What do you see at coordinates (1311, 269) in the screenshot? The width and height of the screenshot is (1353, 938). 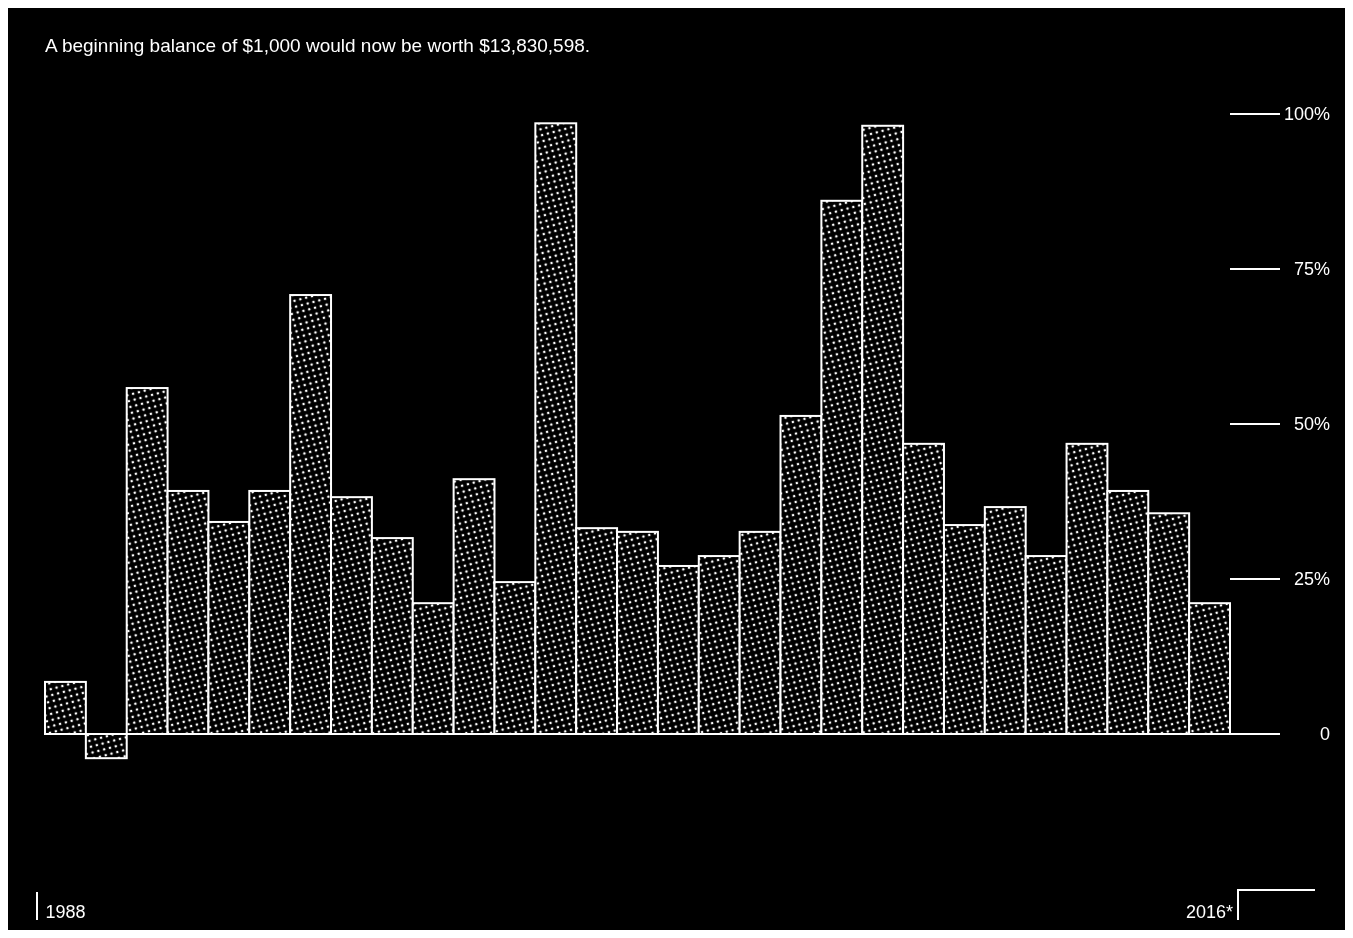 I see `y-tick-label: 75%` at bounding box center [1311, 269].